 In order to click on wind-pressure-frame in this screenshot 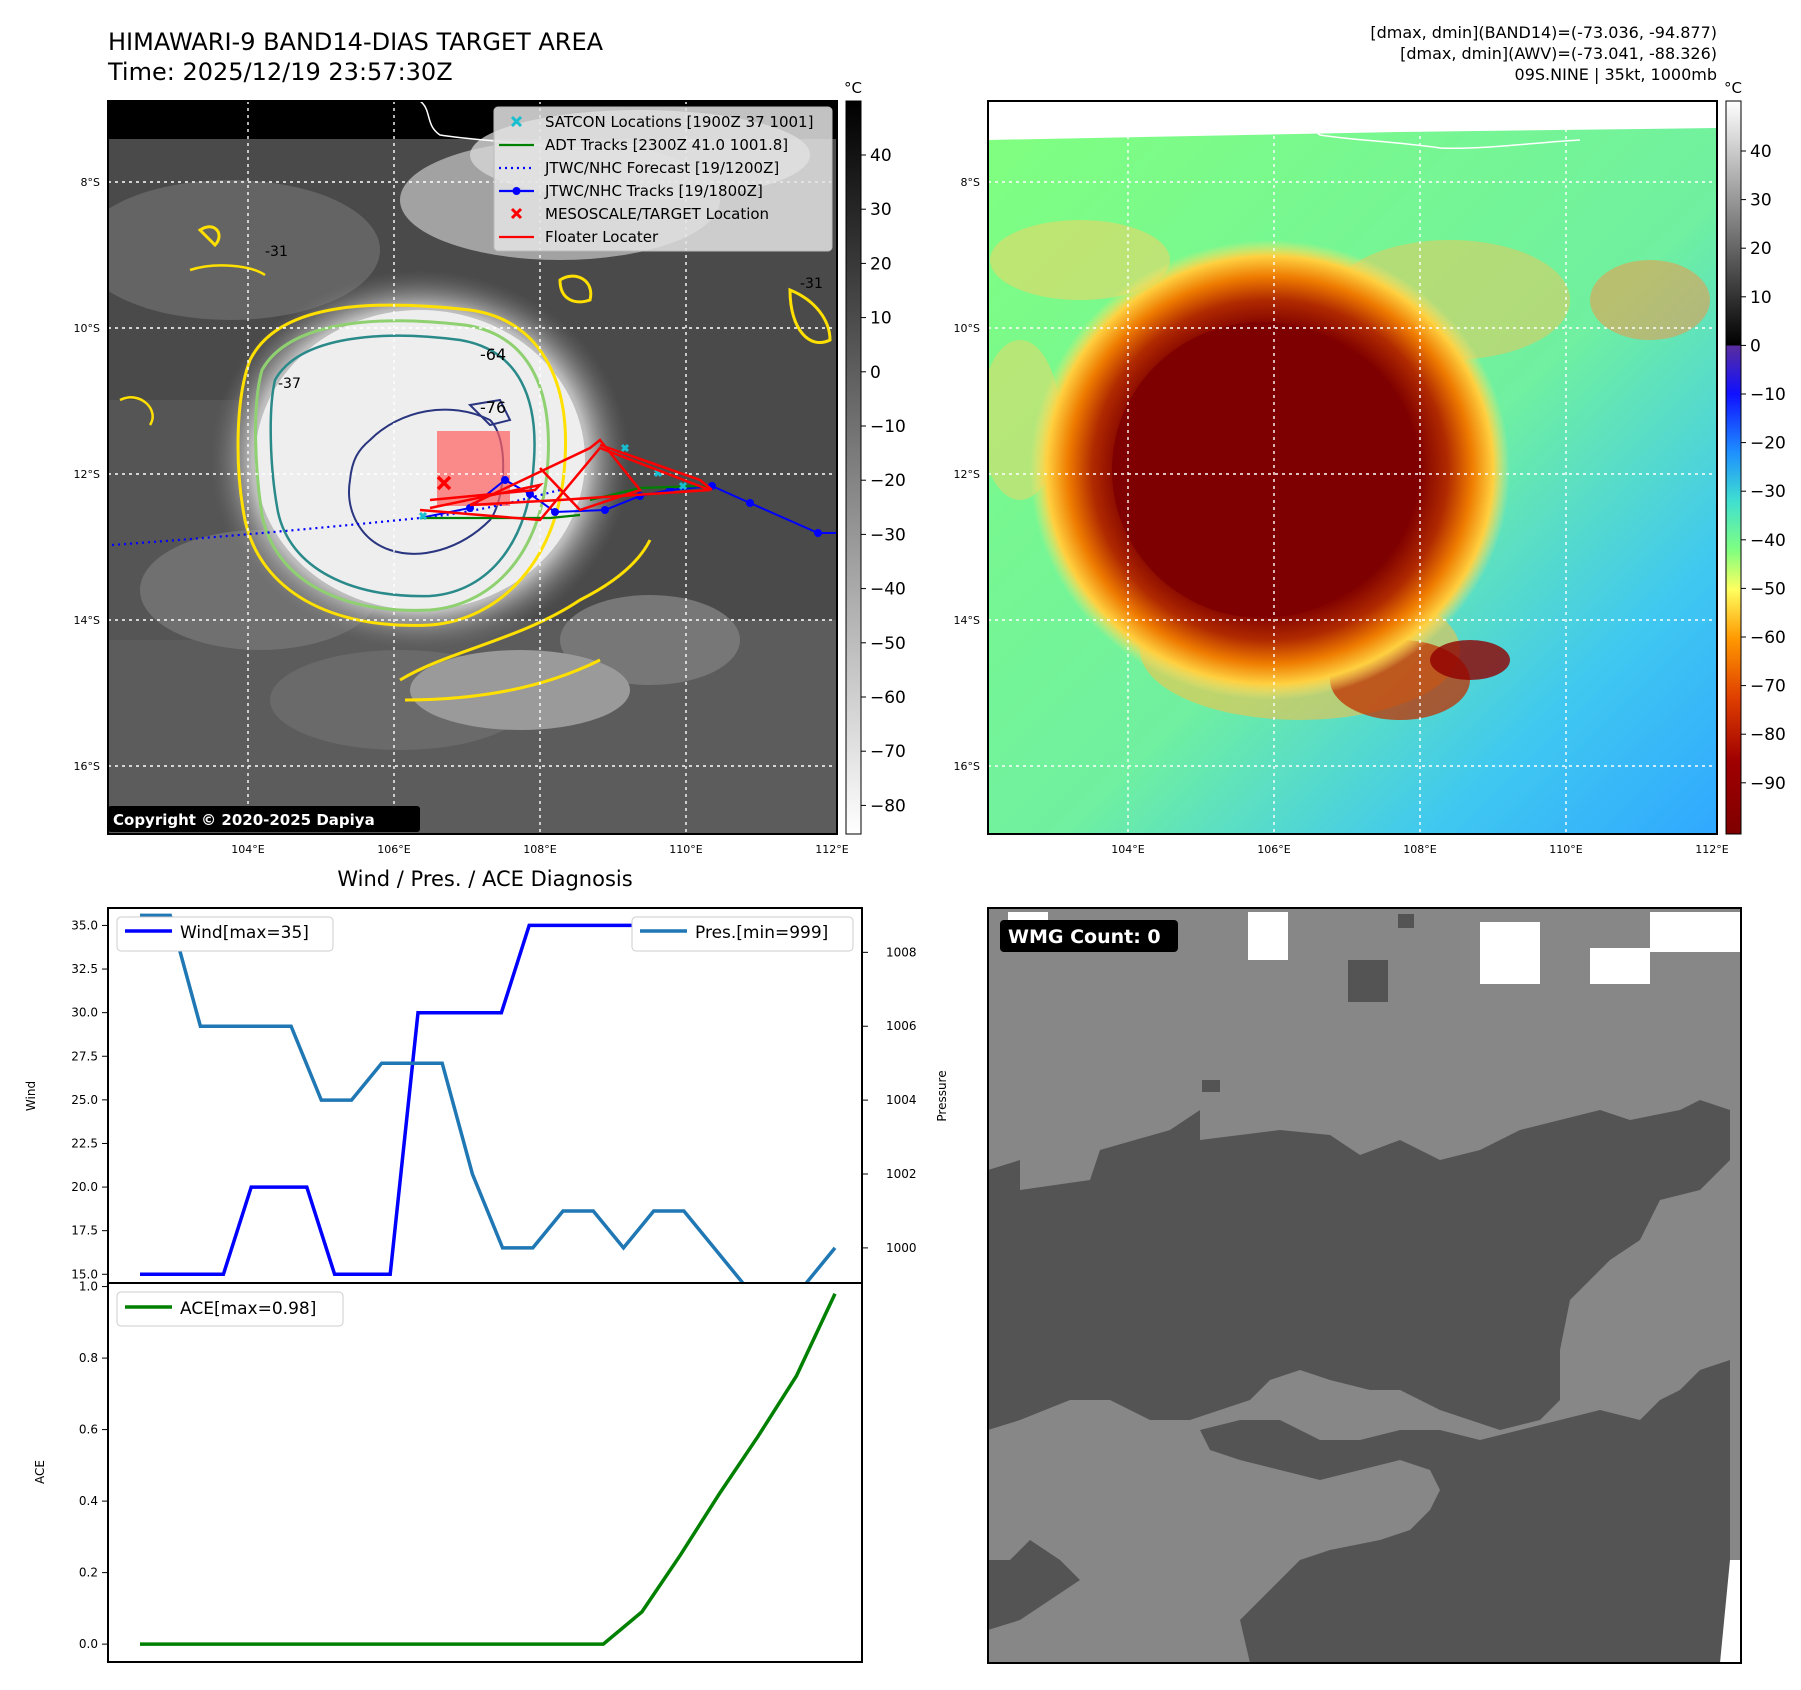, I will do `click(485, 1095)`.